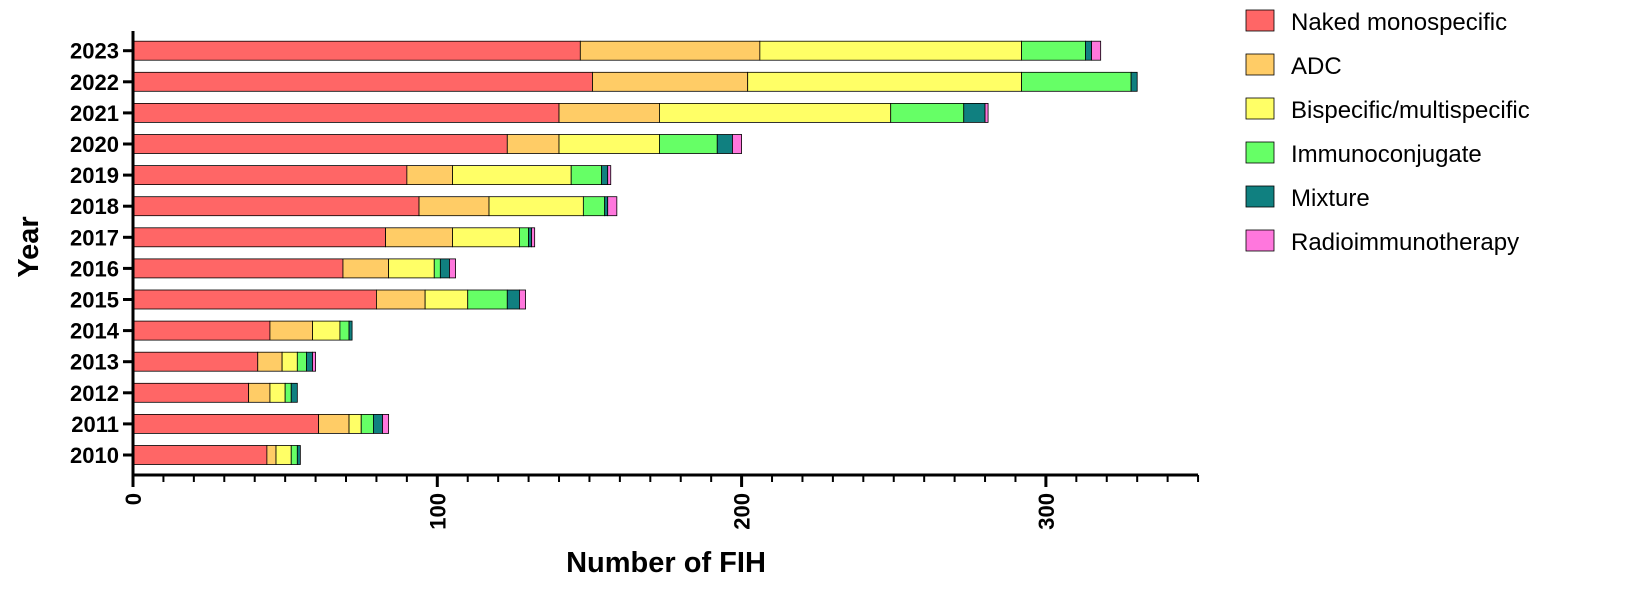 The image size is (1632, 599). I want to click on y-tick-label-2020: 2020, so click(94, 144).